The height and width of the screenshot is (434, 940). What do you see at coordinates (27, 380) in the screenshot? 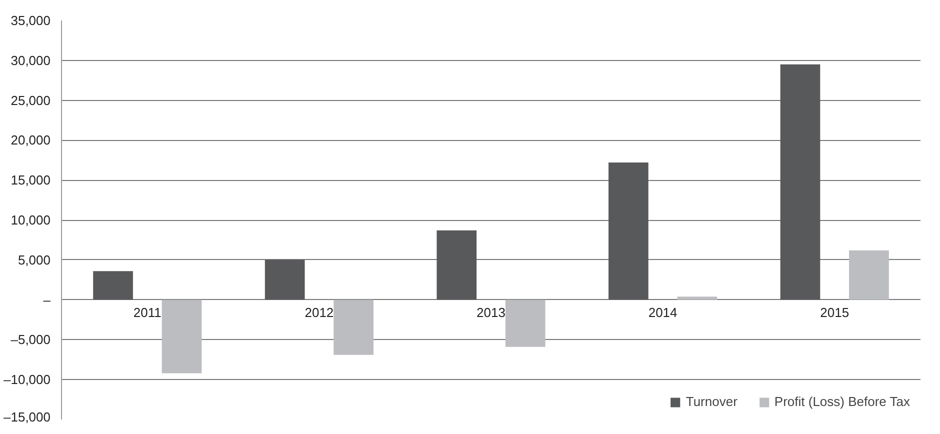
I see `y-tick-label: –10,000` at bounding box center [27, 380].